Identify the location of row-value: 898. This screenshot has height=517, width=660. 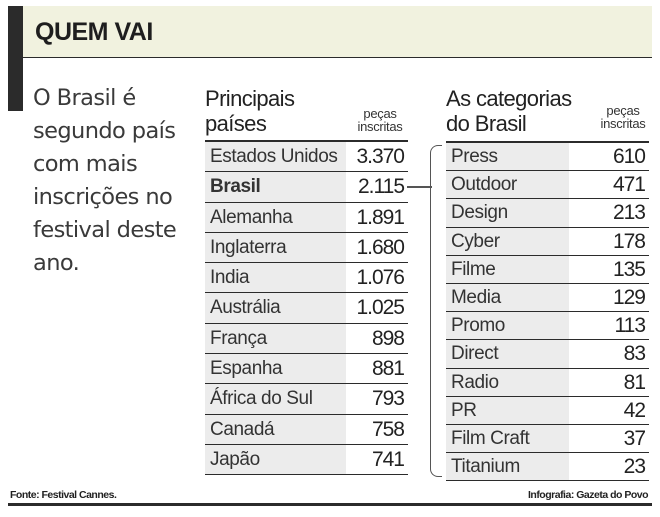
(388, 338).